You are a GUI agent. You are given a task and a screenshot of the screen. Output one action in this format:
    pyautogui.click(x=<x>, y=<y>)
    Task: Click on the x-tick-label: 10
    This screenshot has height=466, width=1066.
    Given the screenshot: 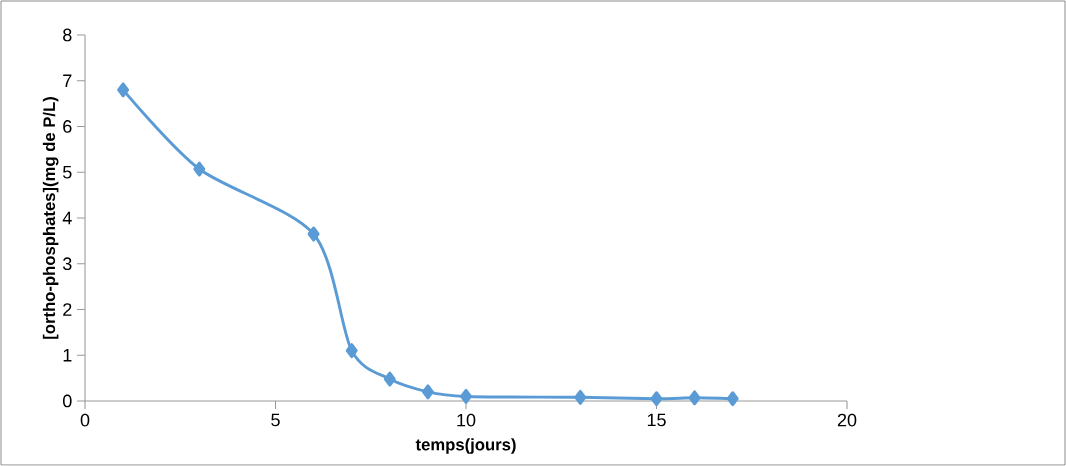 What is the action you would take?
    pyautogui.click(x=466, y=420)
    